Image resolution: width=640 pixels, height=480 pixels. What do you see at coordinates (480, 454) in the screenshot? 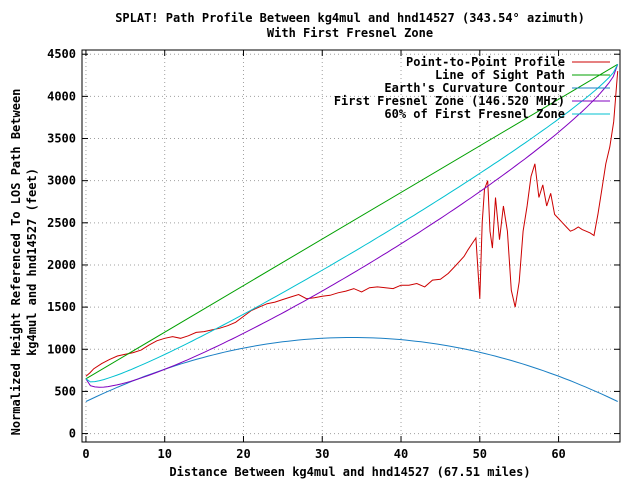
I see `x-tick-label: 50` at bounding box center [480, 454].